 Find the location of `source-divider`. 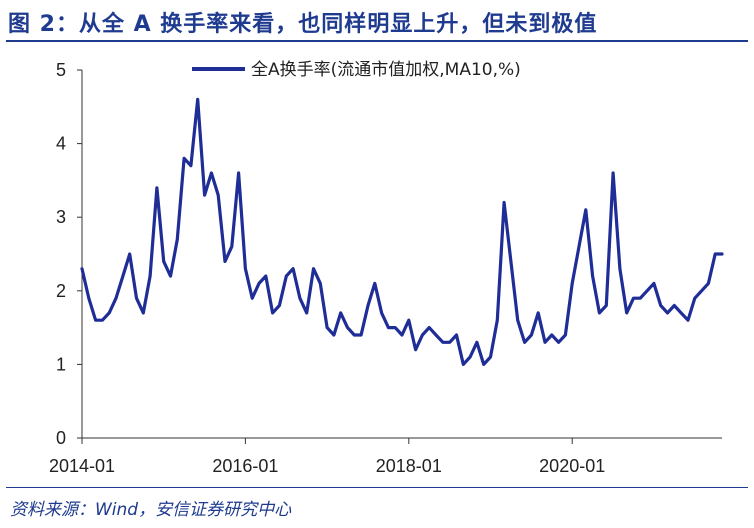

source-divider is located at coordinates (377, 487).